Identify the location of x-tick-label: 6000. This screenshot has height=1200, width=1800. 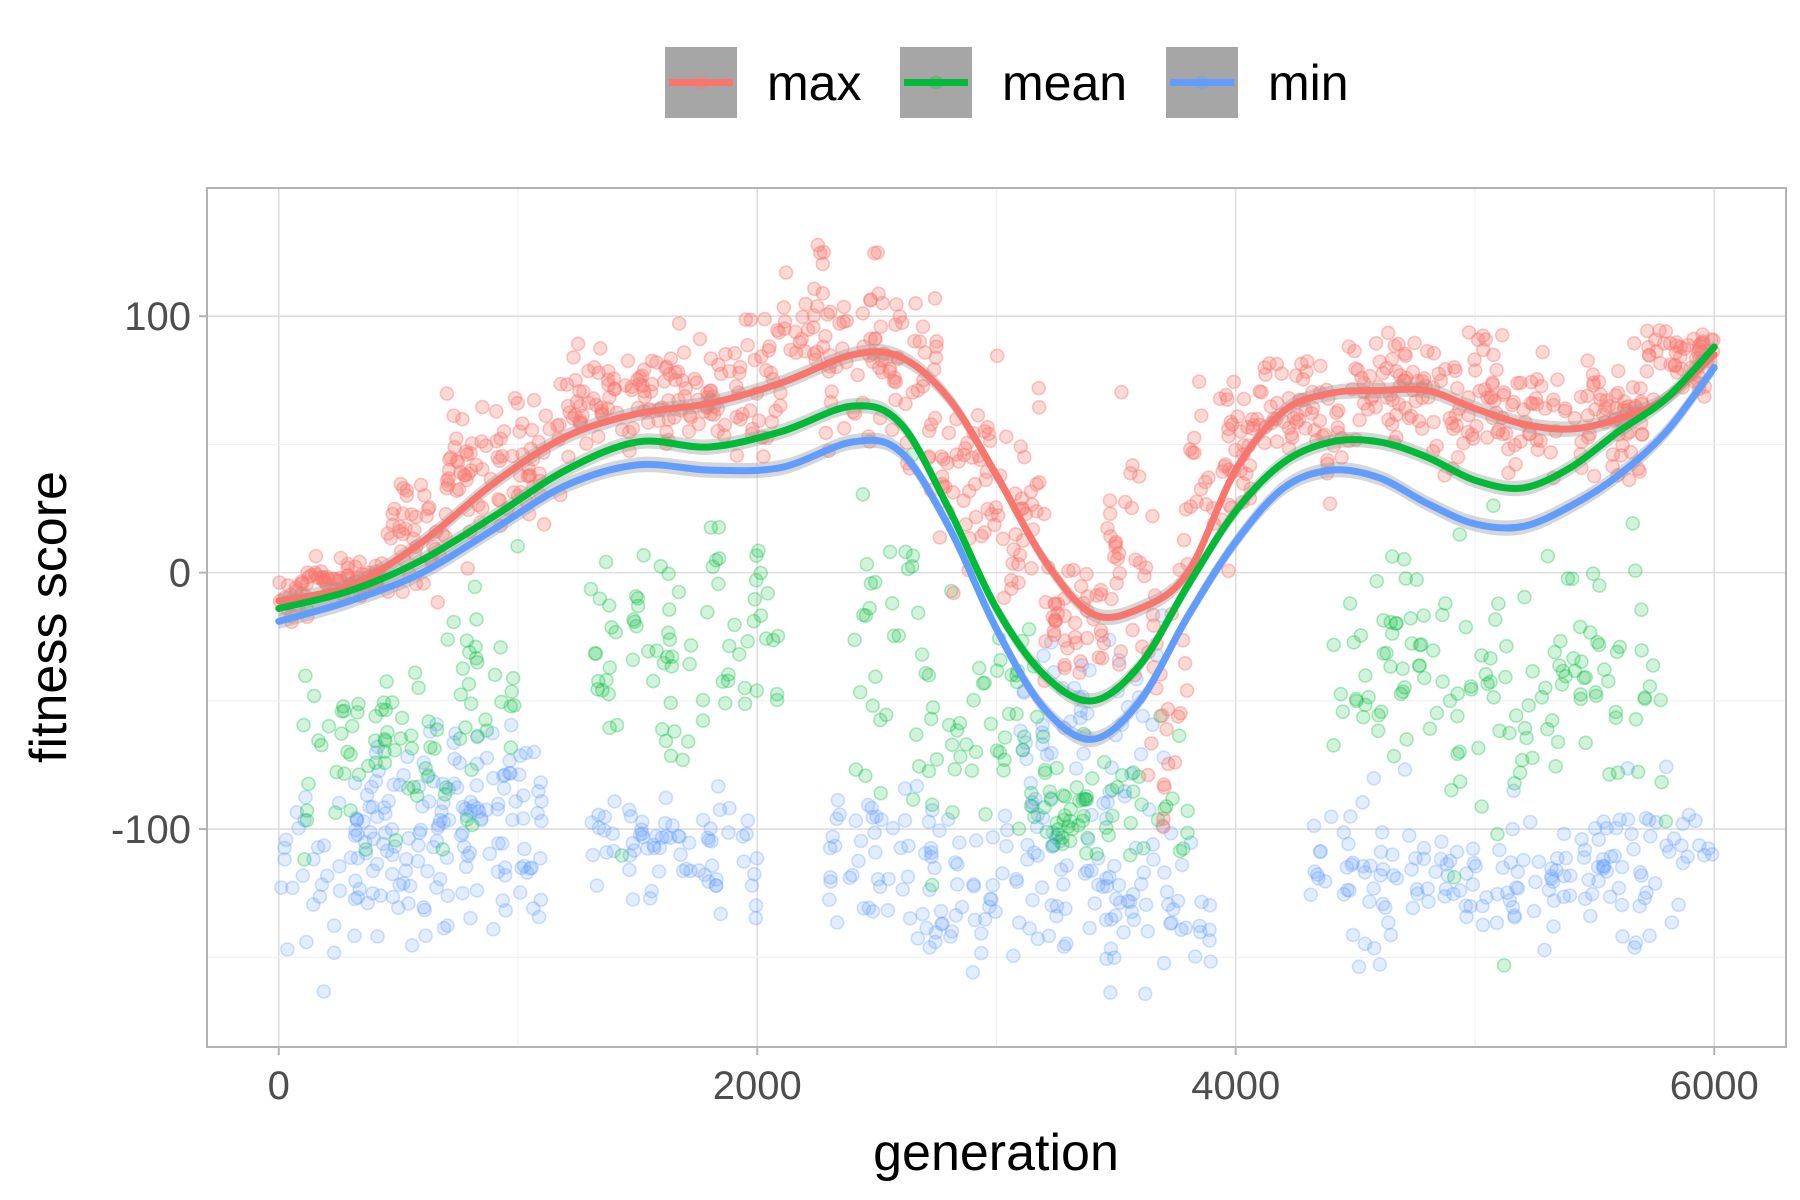
(1714, 1086).